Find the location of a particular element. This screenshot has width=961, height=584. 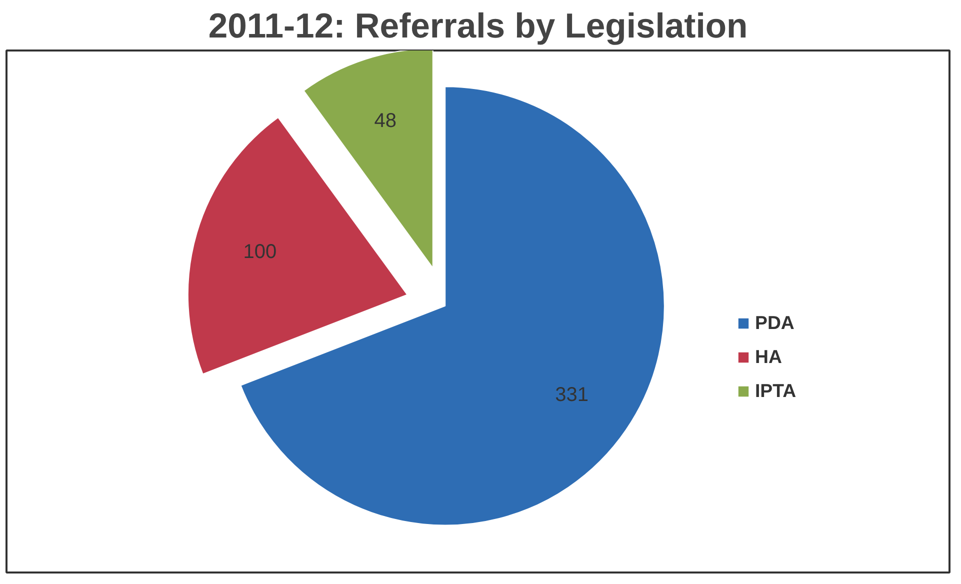

legend-label: PDA is located at coordinates (774, 323).